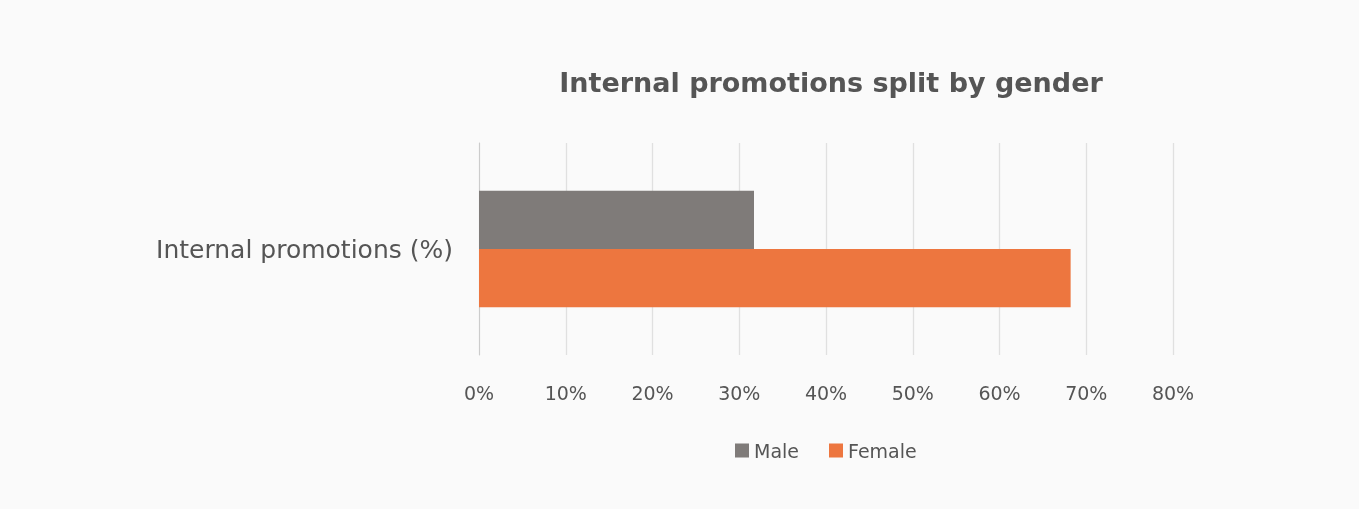 This screenshot has height=509, width=1359. Describe the element at coordinates (826, 392) in the screenshot. I see `x-tick-label: 40%` at that location.